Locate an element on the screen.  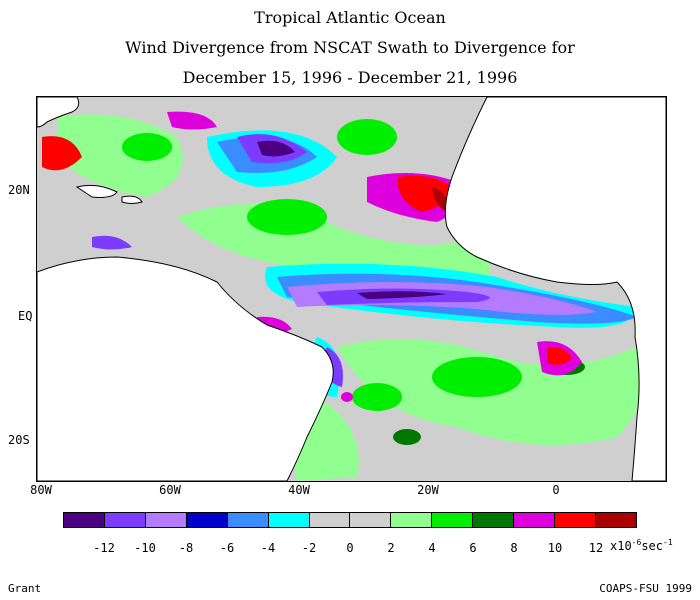
colorbar-tick-label: 4 is located at coordinates (432, 548).